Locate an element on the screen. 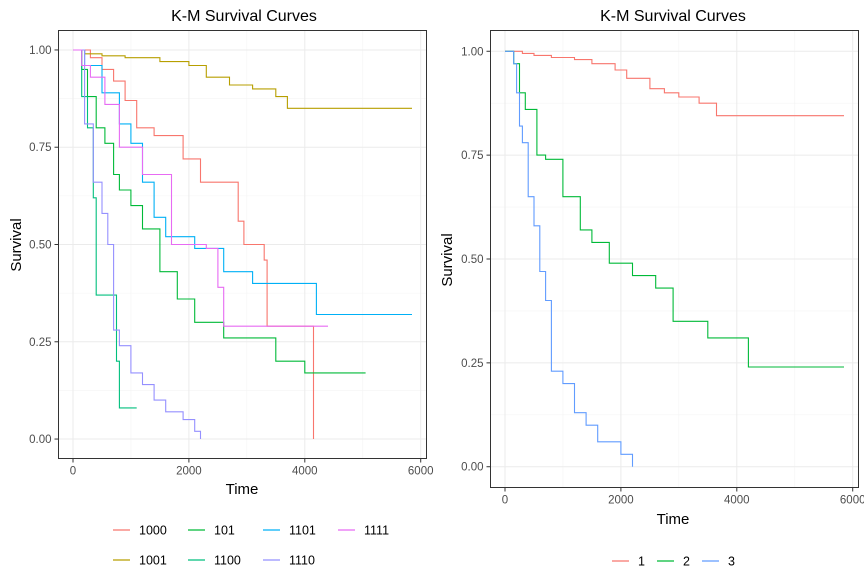 The image size is (864, 586). legend-item-1100: 1100 is located at coordinates (214, 561).